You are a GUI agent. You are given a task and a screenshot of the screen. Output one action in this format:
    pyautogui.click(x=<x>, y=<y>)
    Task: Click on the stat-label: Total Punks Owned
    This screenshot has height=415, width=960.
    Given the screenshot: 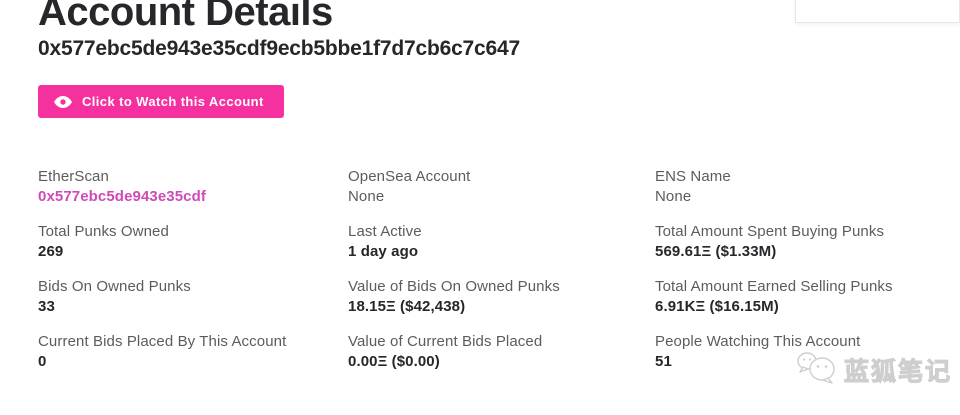 What is the action you would take?
    pyautogui.click(x=103, y=231)
    